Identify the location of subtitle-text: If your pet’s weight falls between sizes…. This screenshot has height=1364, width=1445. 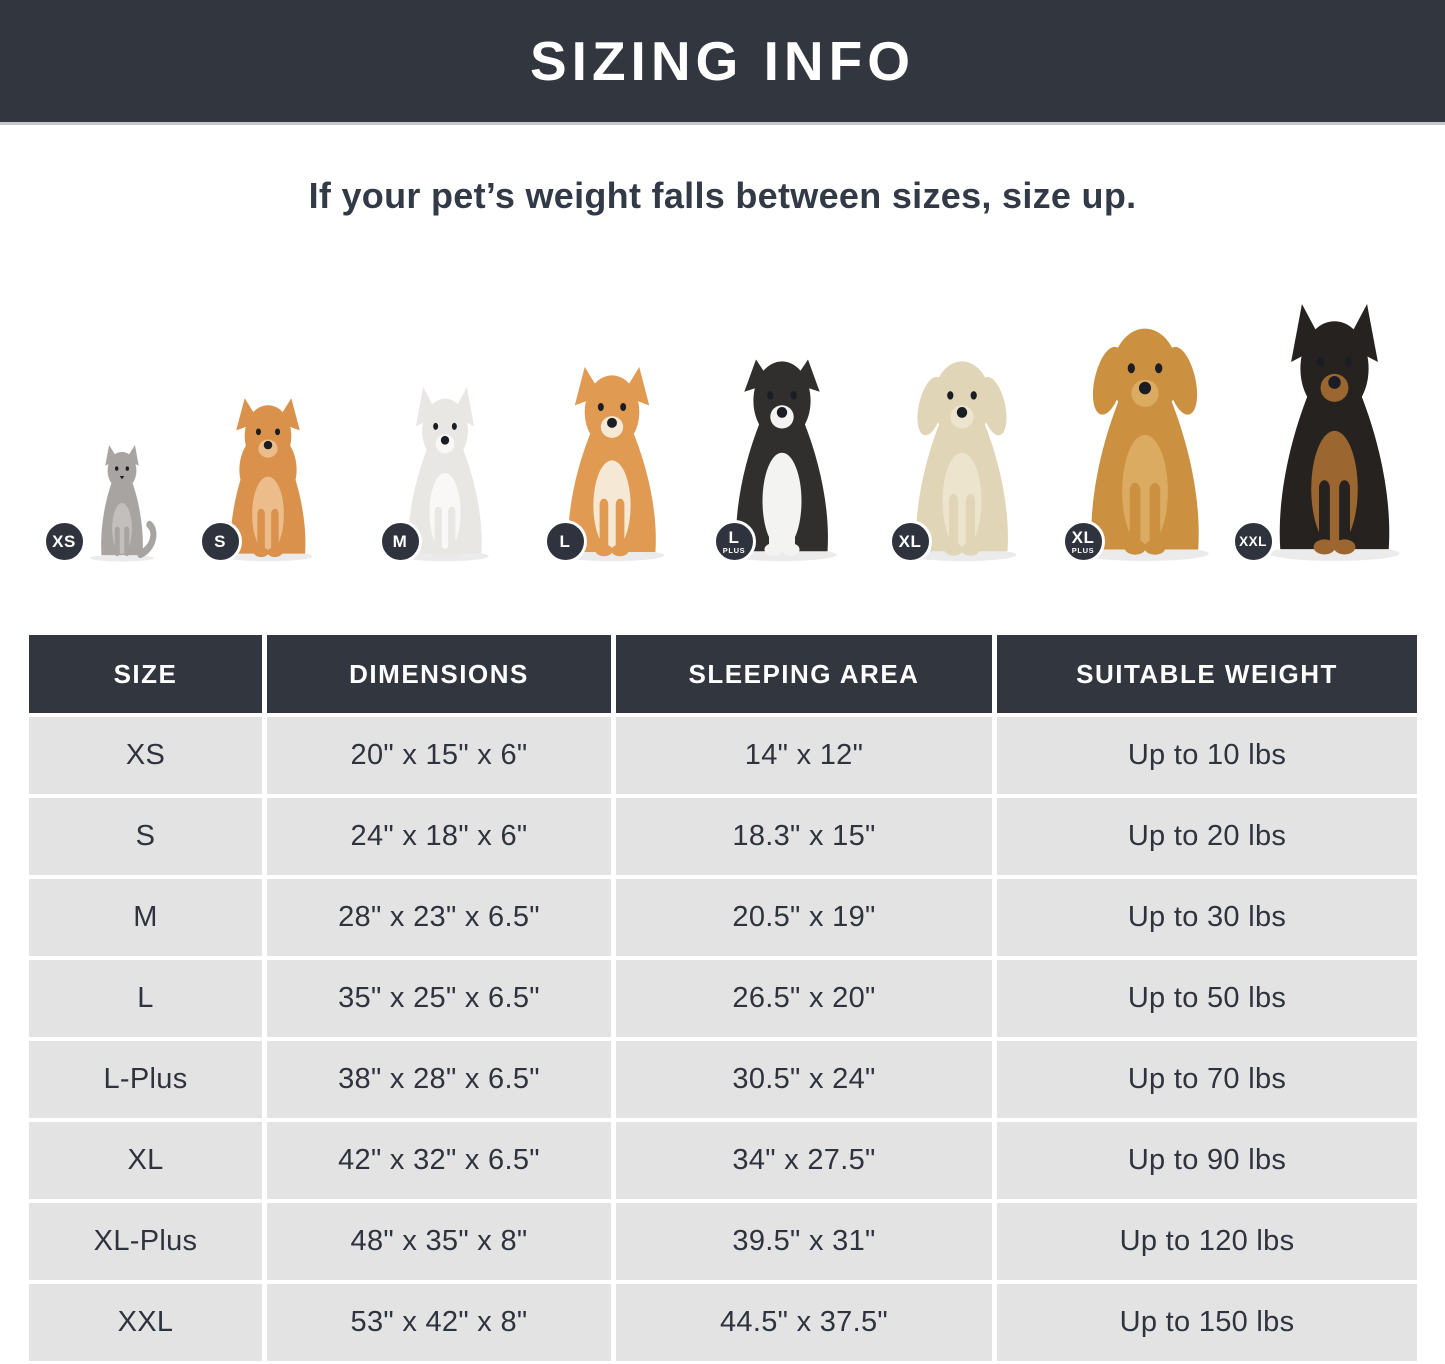
(722, 195).